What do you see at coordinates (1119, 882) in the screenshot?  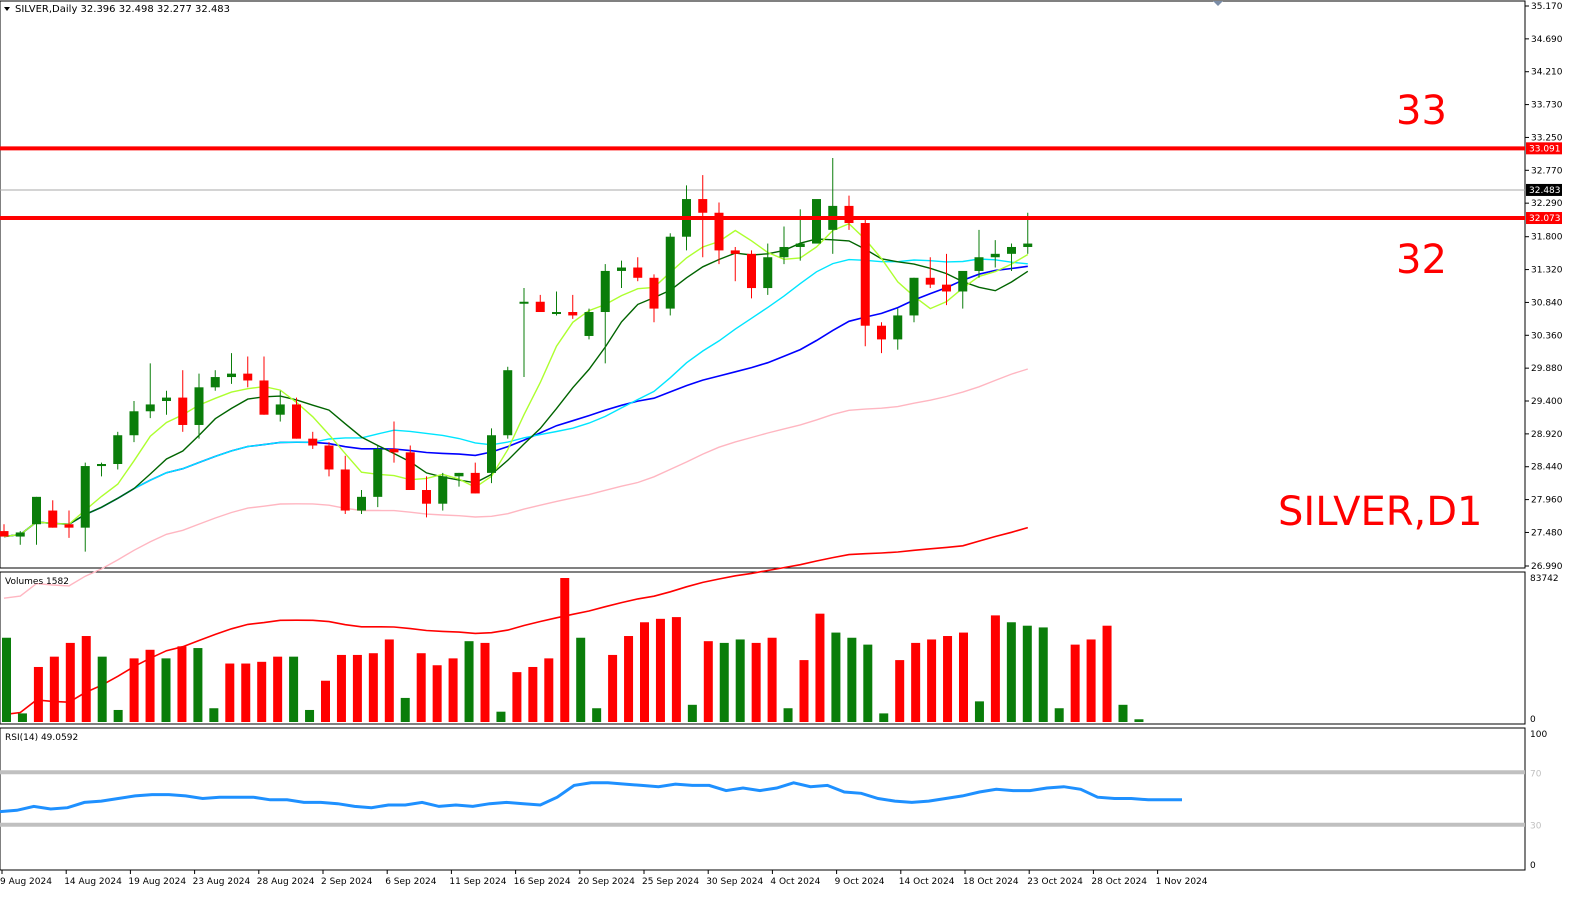 I see `date-tick-label: 28 Oct 2024` at bounding box center [1119, 882].